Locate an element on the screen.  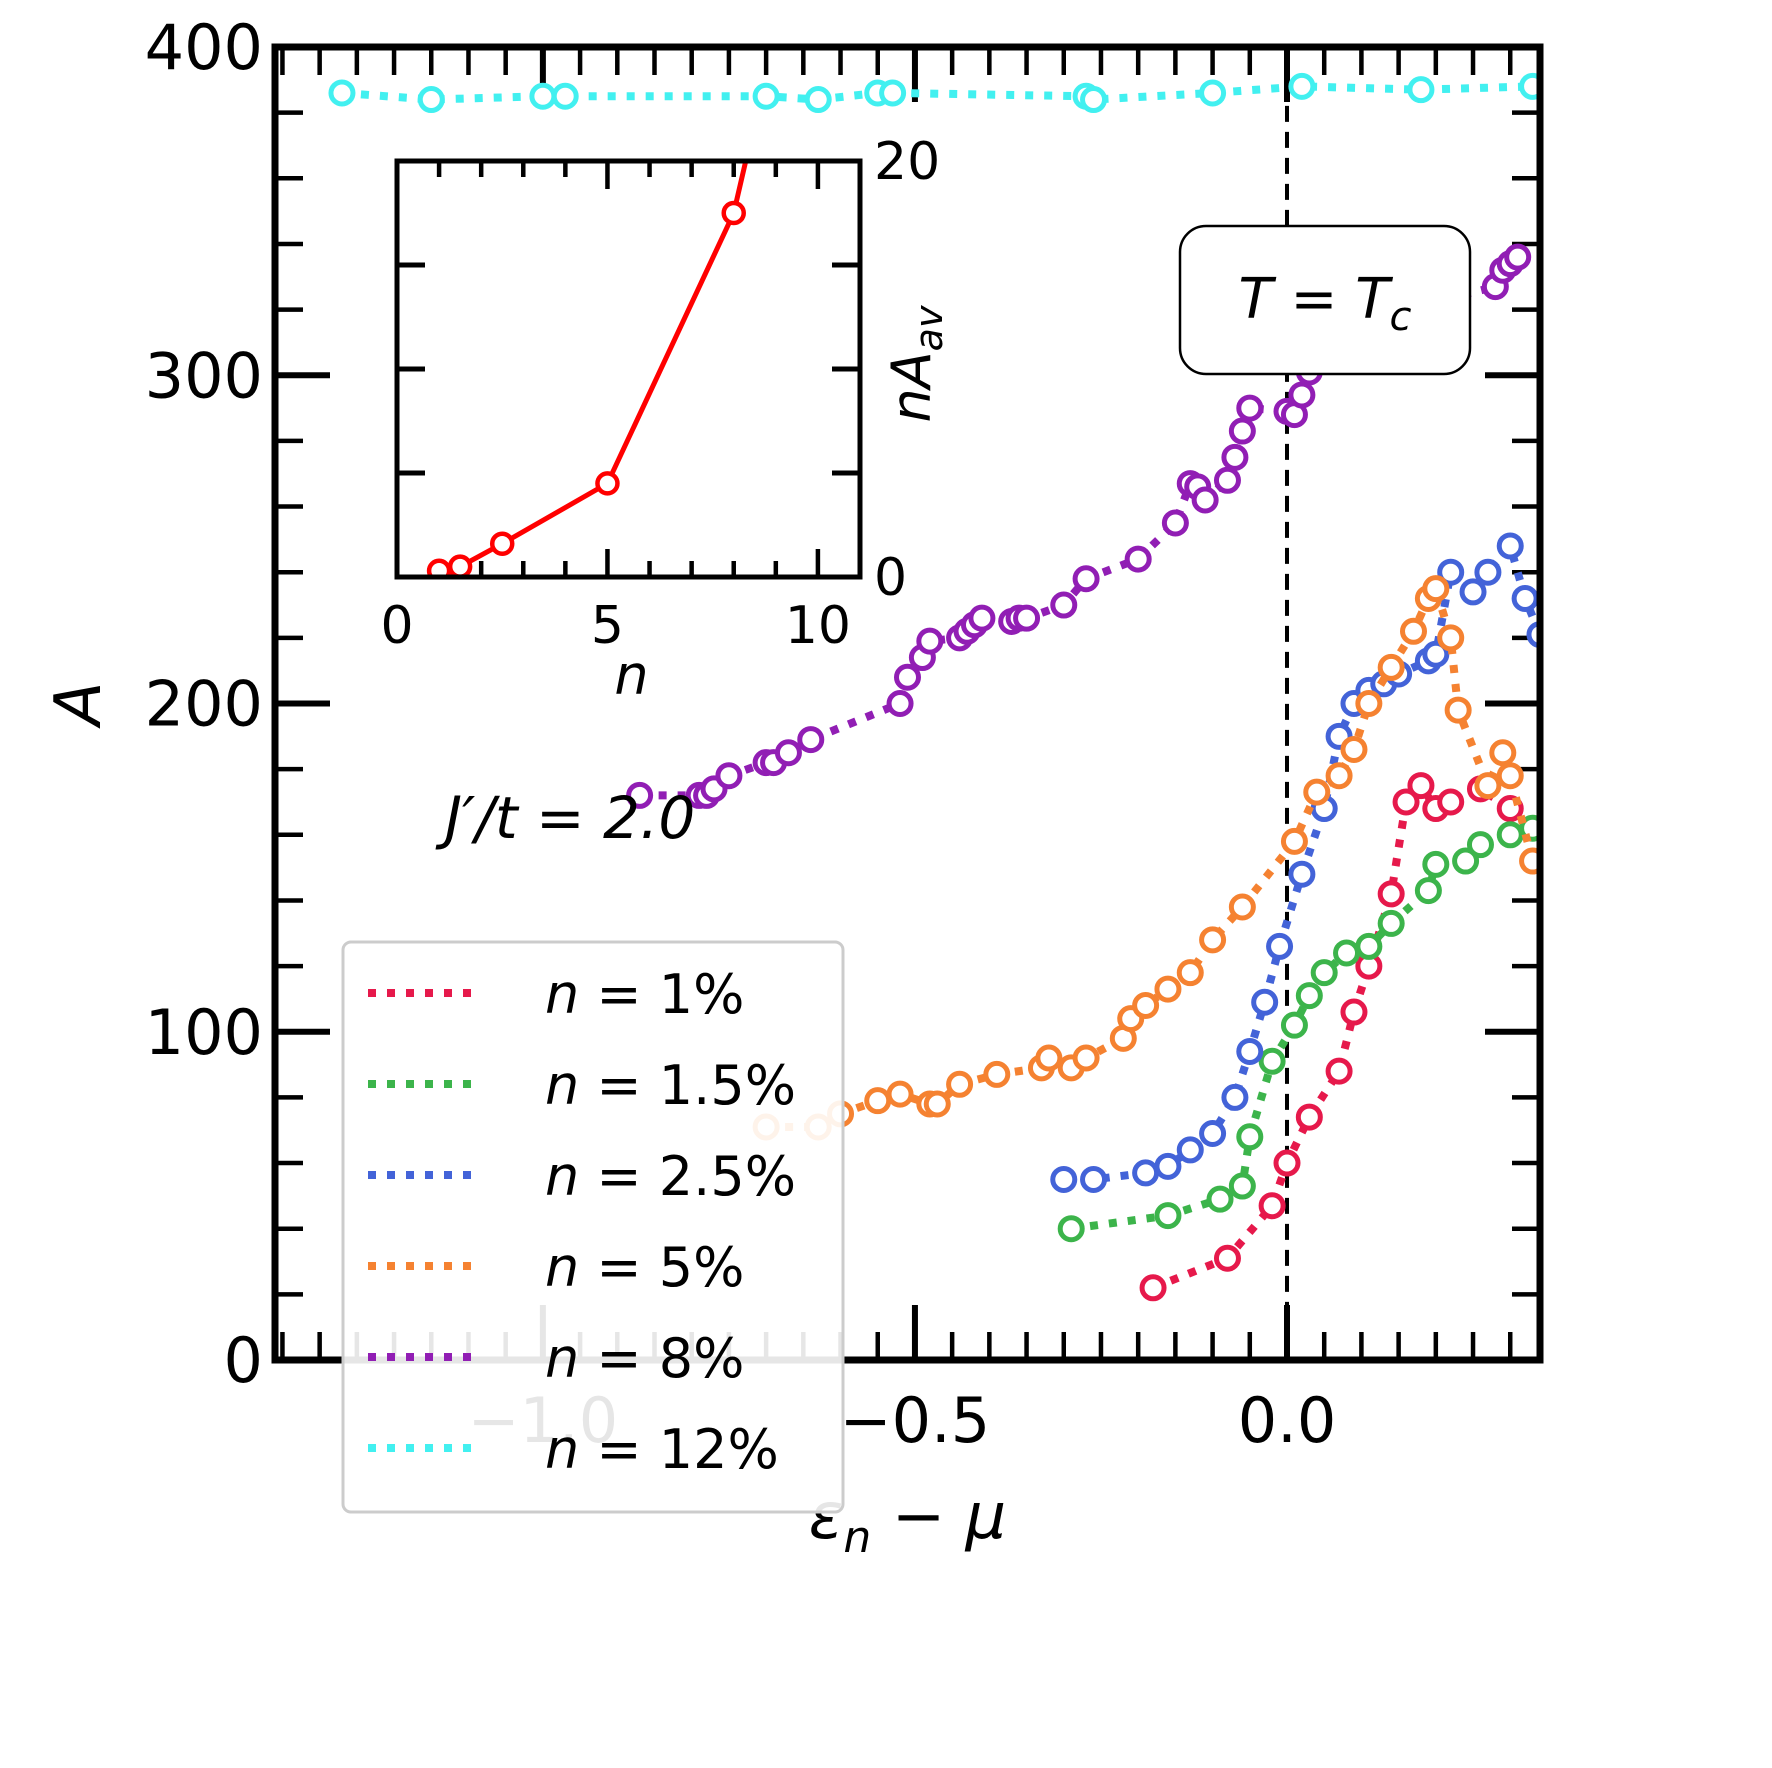
legend-label: n = 5% is located at coordinates (644, 1267).